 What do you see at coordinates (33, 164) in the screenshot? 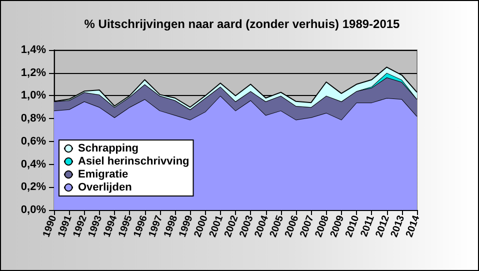
I see `y-tick-label: 0,4%` at bounding box center [33, 164].